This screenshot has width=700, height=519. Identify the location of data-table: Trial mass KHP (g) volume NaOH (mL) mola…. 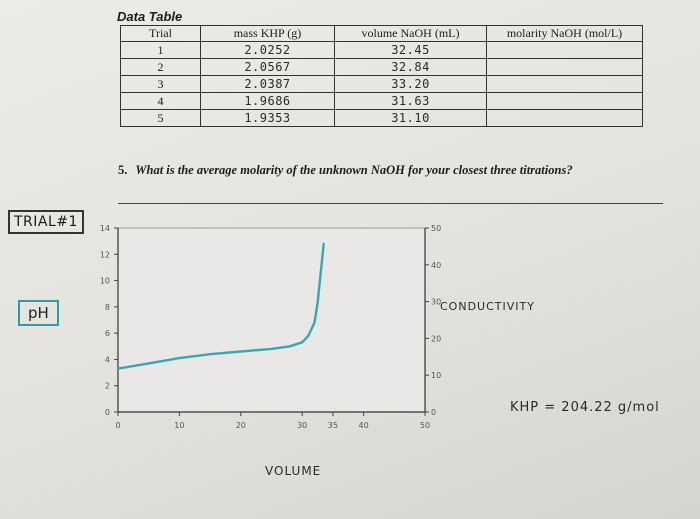
(381, 76).